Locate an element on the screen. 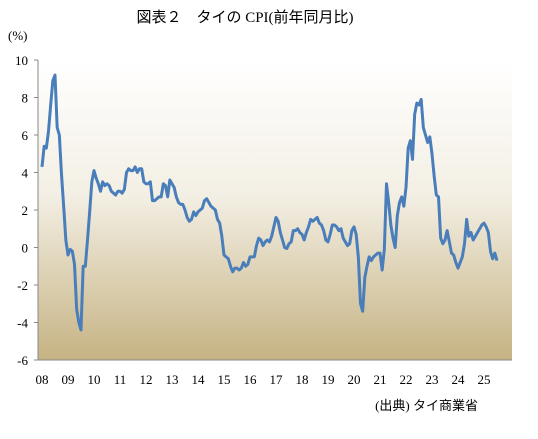  chart-title: 図表２ タイの CPI(前年同月比) is located at coordinates (244, 17).